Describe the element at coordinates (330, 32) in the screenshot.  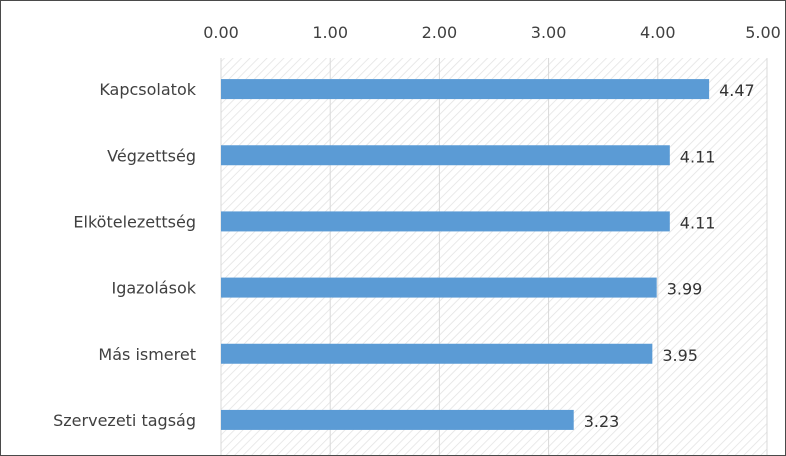
I see `x-tick-label: 1.00` at that location.